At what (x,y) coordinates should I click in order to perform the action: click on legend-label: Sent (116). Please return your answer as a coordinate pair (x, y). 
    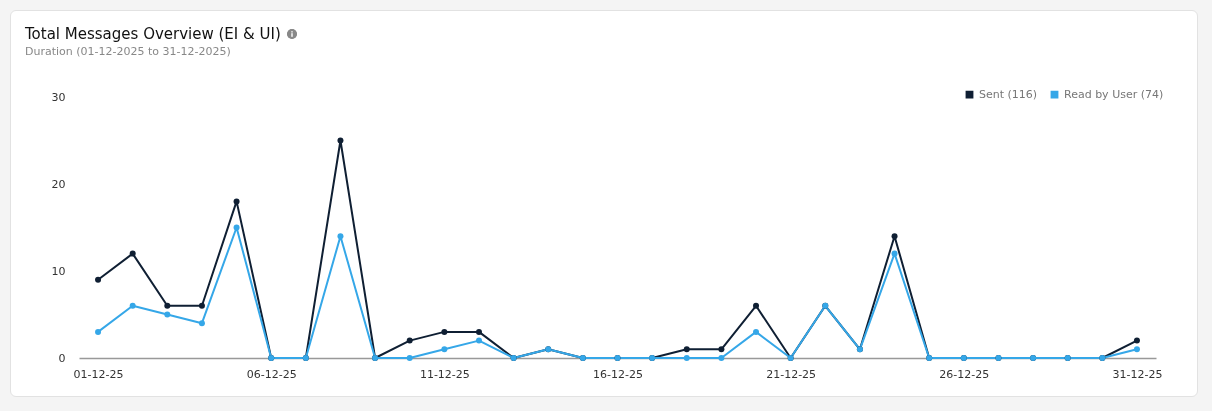
    Looking at the image, I should click on (1008, 94).